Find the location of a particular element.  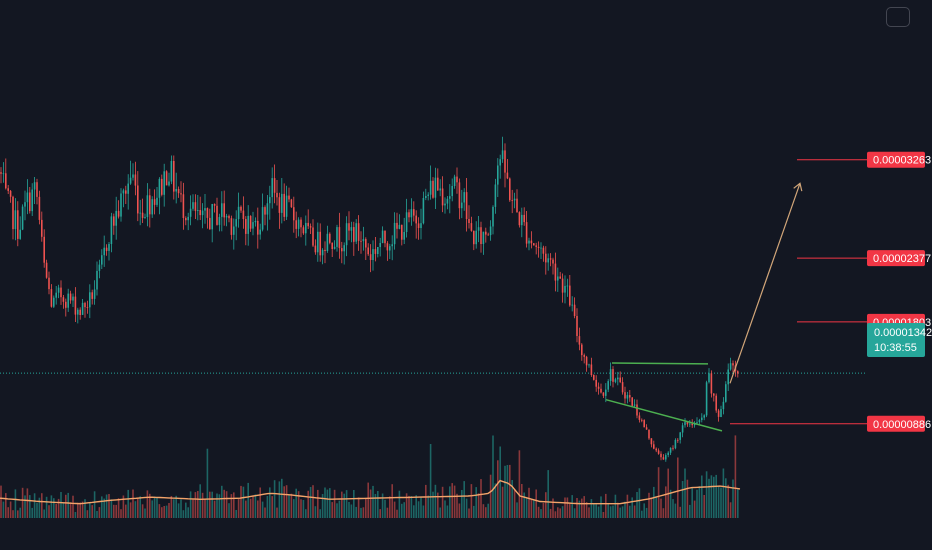

chart-settings-button is located at coordinates (898, 17).